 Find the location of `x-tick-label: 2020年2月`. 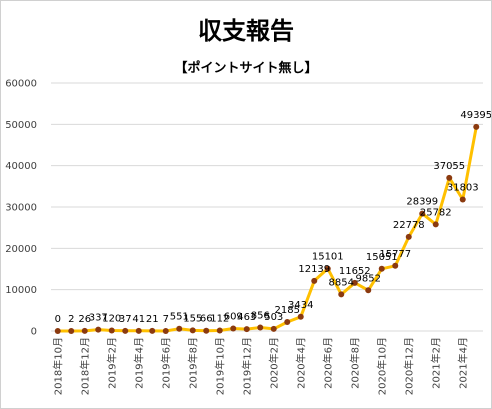

x-tick-label: 2020年2月 is located at coordinates (273, 363).